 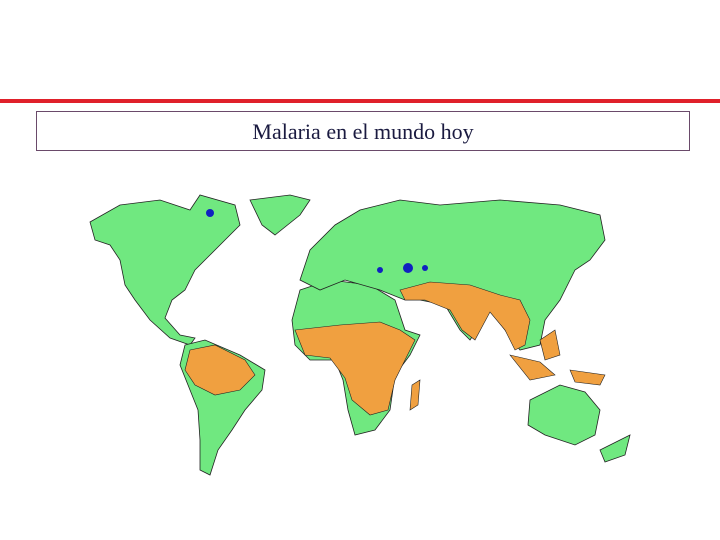 What do you see at coordinates (360, 101) in the screenshot?
I see `header-rule` at bounding box center [360, 101].